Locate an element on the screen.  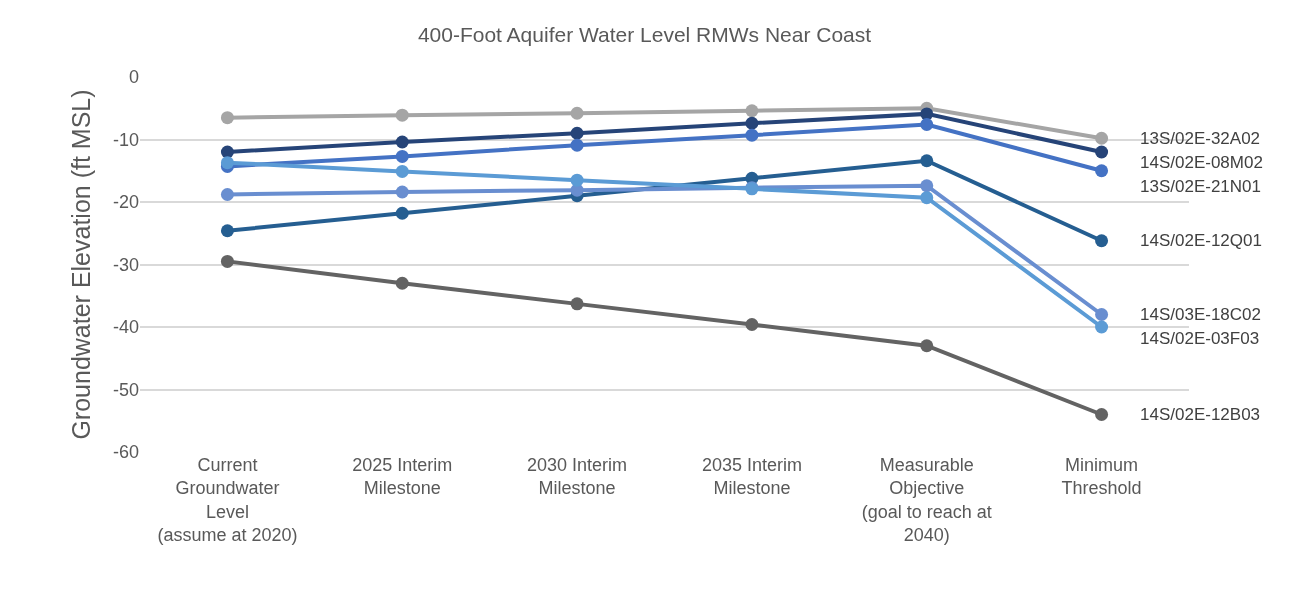
series-label: 14S/03E-18C02 is located at coordinates (1200, 314).